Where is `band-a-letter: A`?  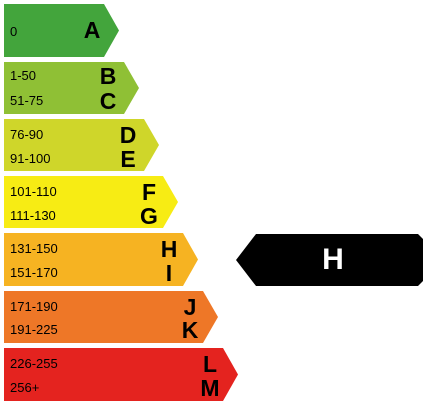
band-a-letter: A is located at coordinates (92, 30).